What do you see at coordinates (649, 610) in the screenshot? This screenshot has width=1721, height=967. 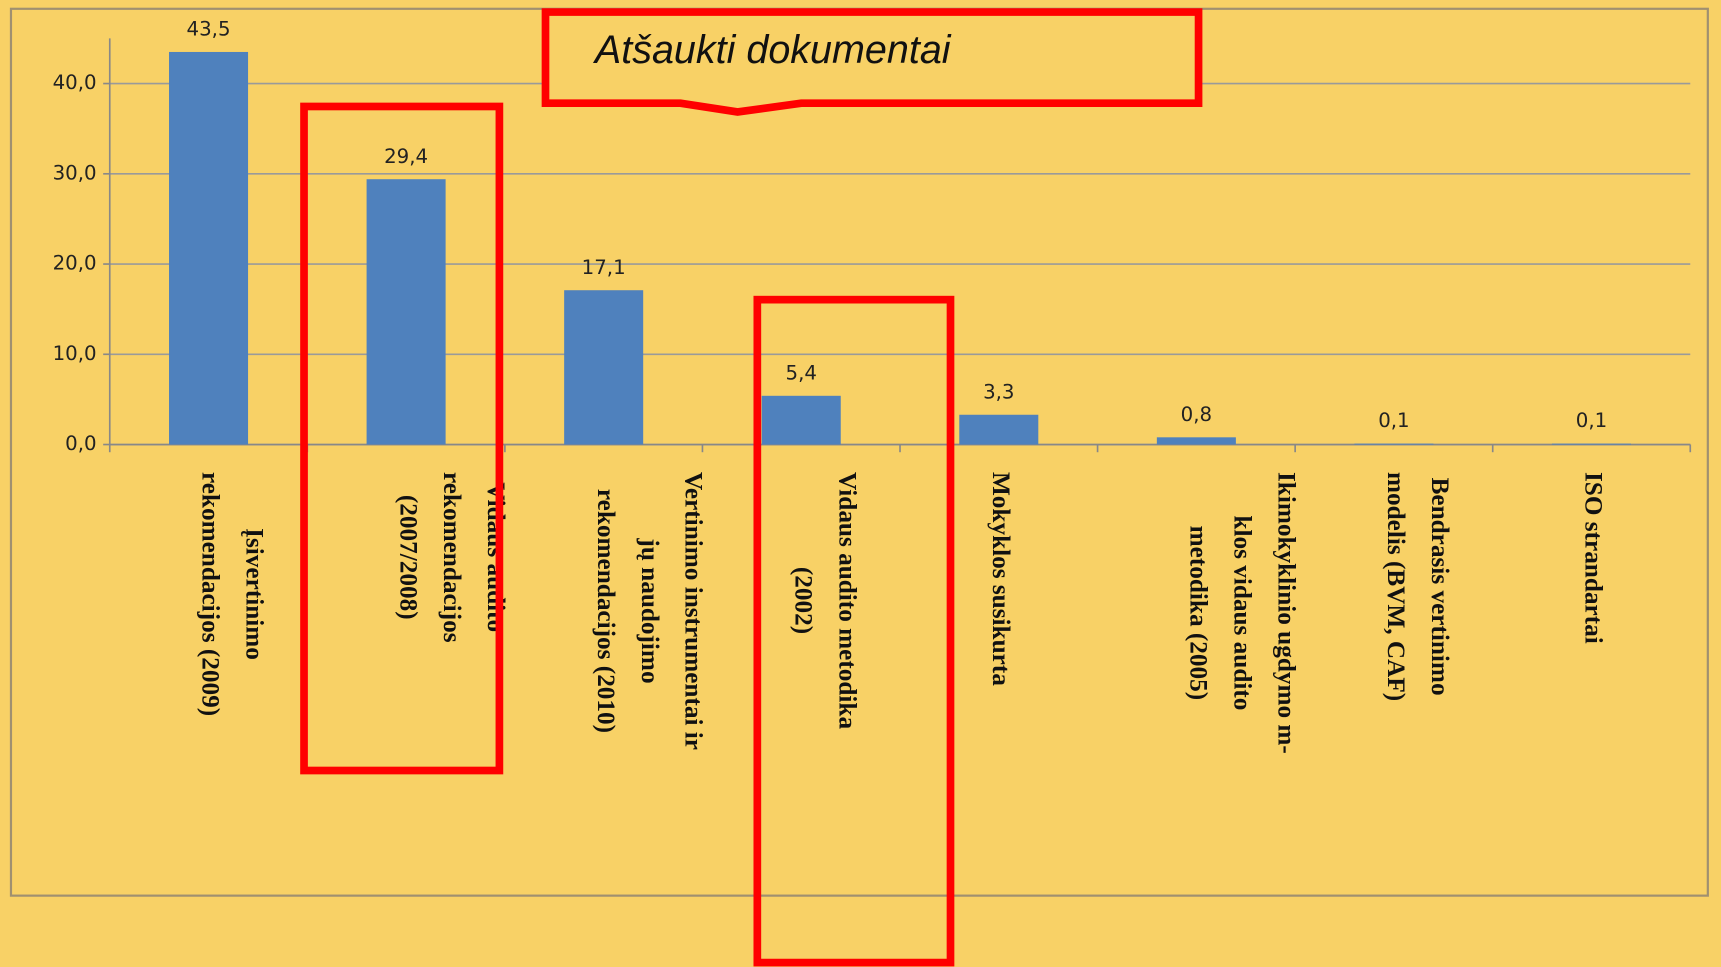 I see `x-tick-label: jų naudojimo` at bounding box center [649, 610].